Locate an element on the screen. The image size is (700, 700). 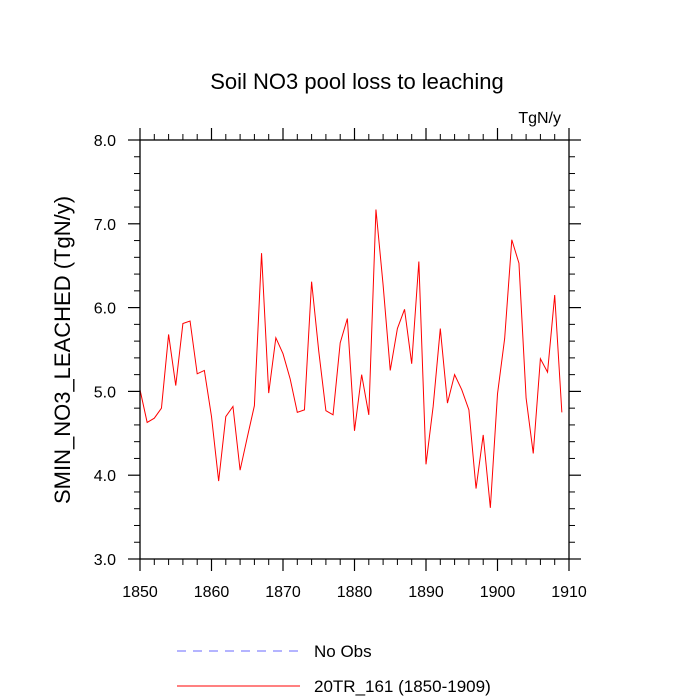
x-tick-label: 1900 is located at coordinates (498, 592).